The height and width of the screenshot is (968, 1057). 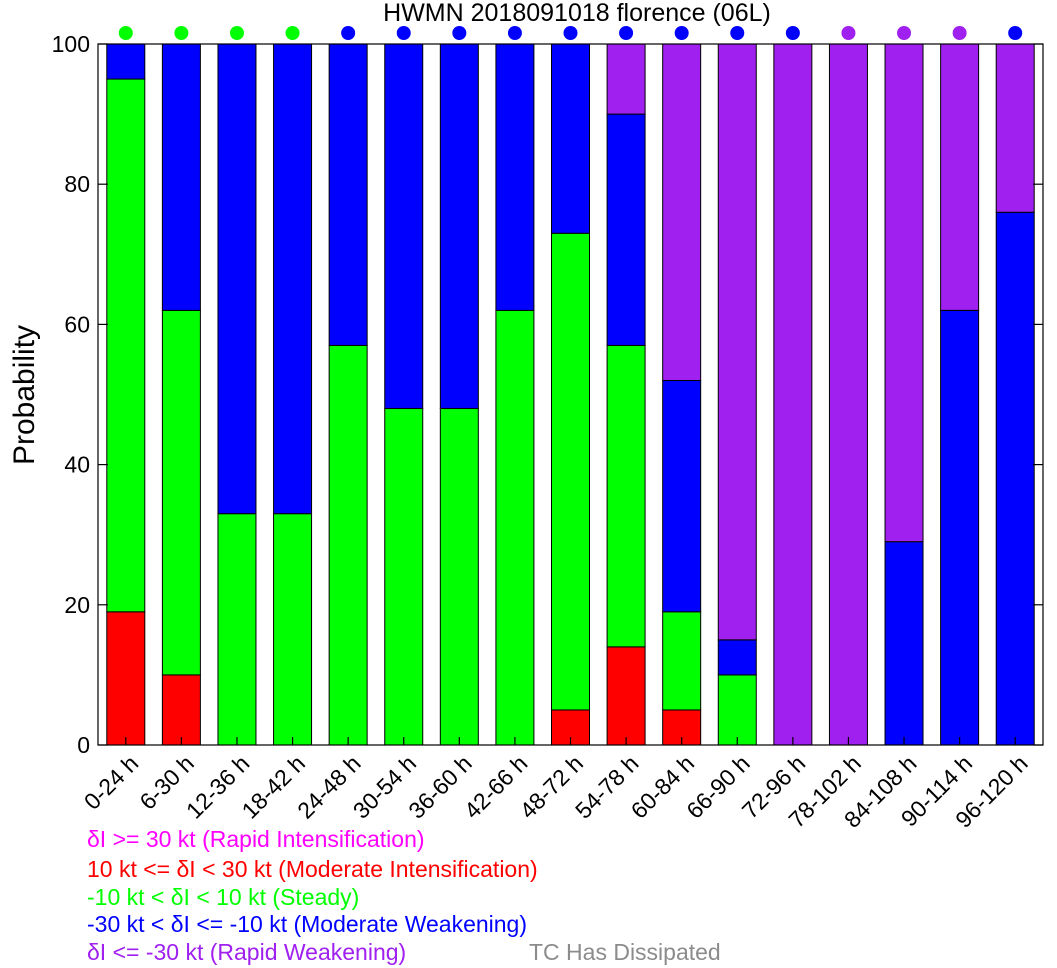 I want to click on legend-tc-dissipated: TC Has Dissipated, so click(x=625, y=952).